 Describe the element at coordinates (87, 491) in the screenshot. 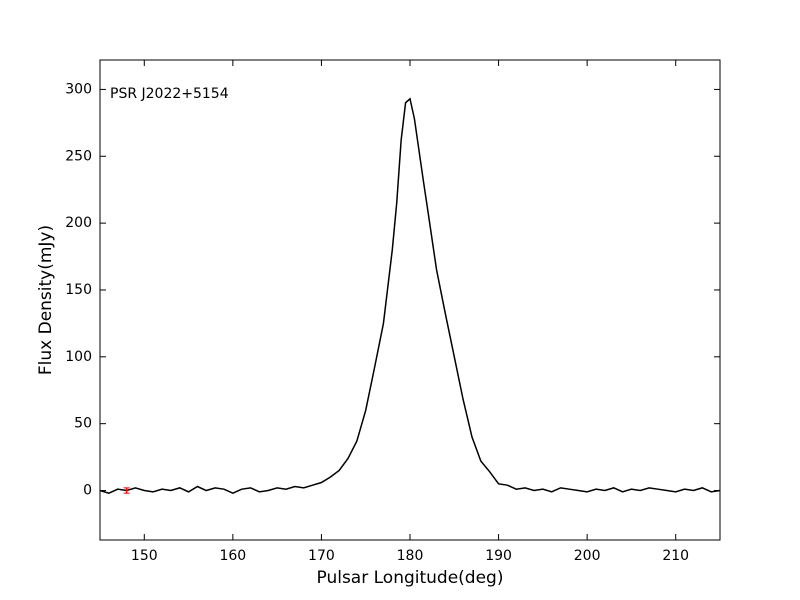

I see `y-tick-label: 0` at that location.